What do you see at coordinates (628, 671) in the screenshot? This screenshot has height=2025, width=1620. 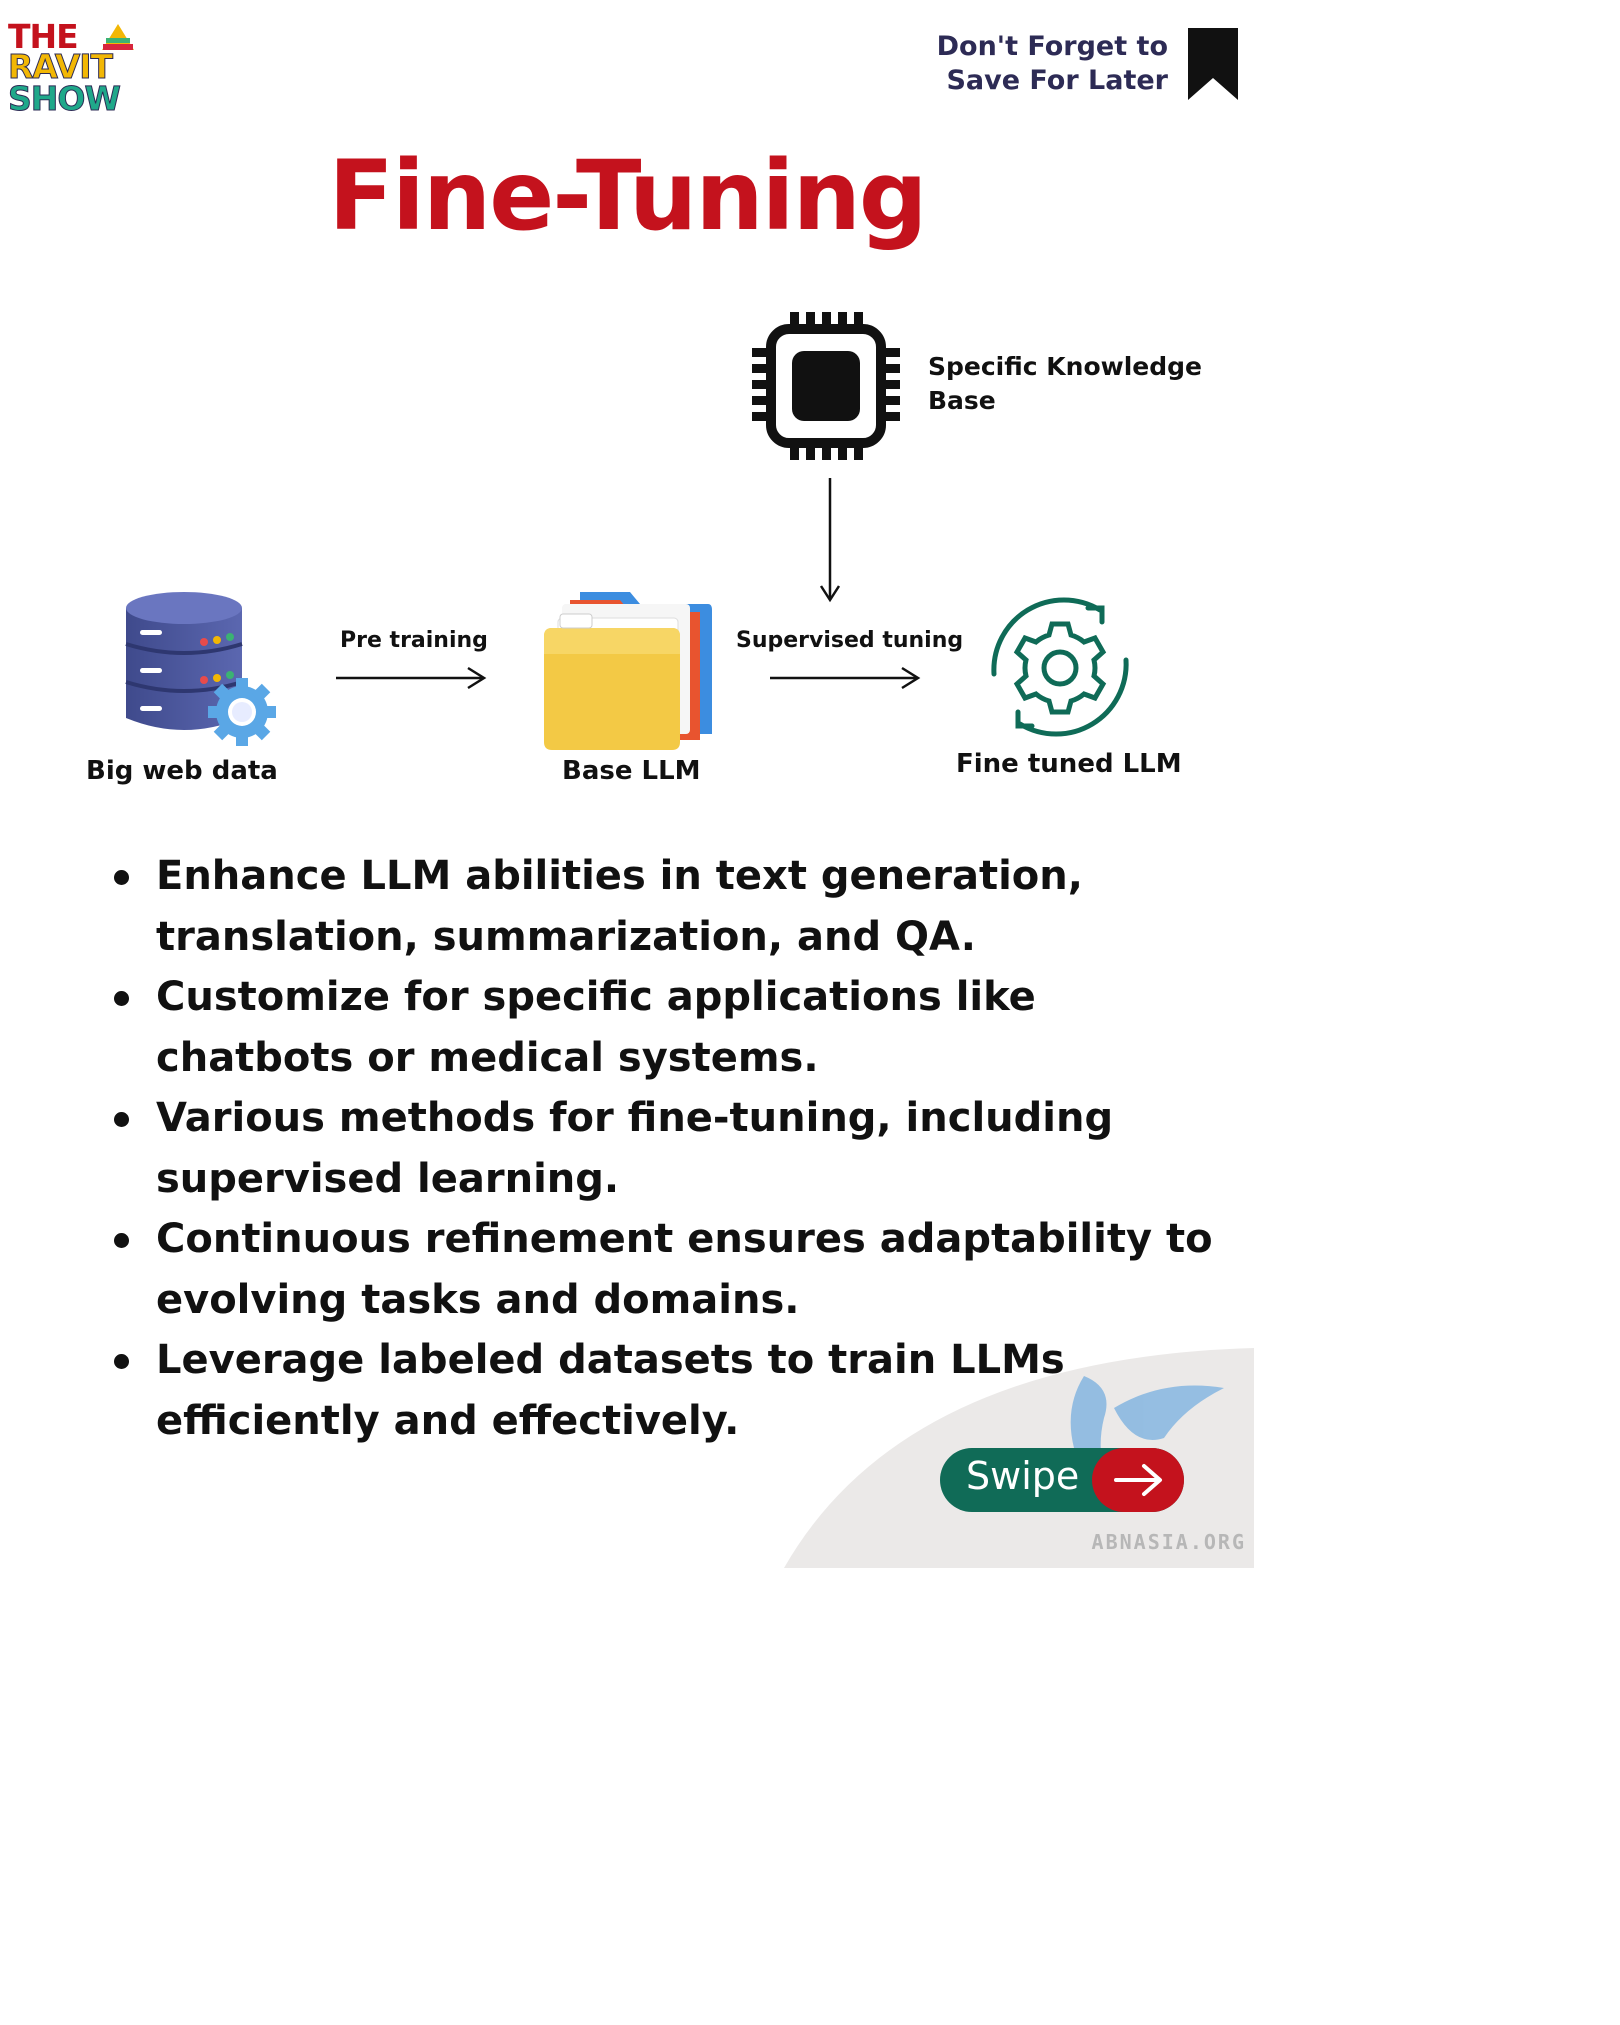 I see `folder-icon` at bounding box center [628, 671].